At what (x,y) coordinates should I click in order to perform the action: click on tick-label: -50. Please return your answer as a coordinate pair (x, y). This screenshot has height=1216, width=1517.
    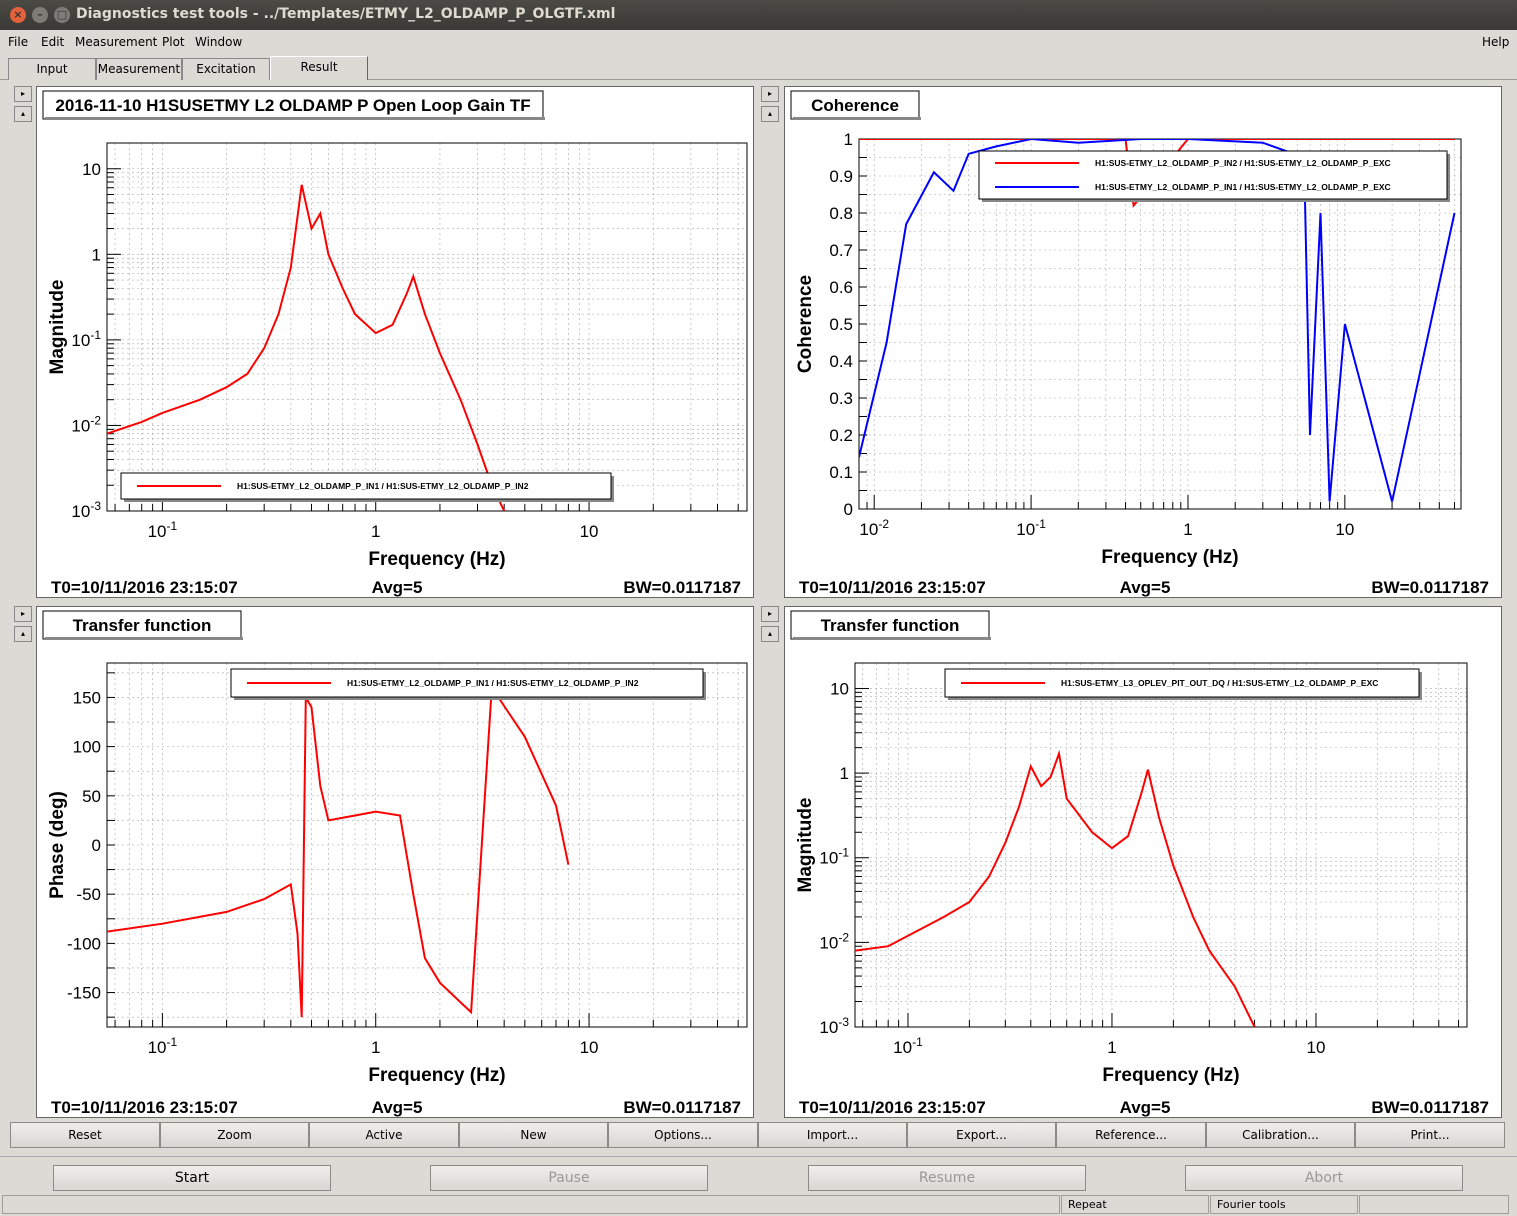
    Looking at the image, I should click on (88, 894).